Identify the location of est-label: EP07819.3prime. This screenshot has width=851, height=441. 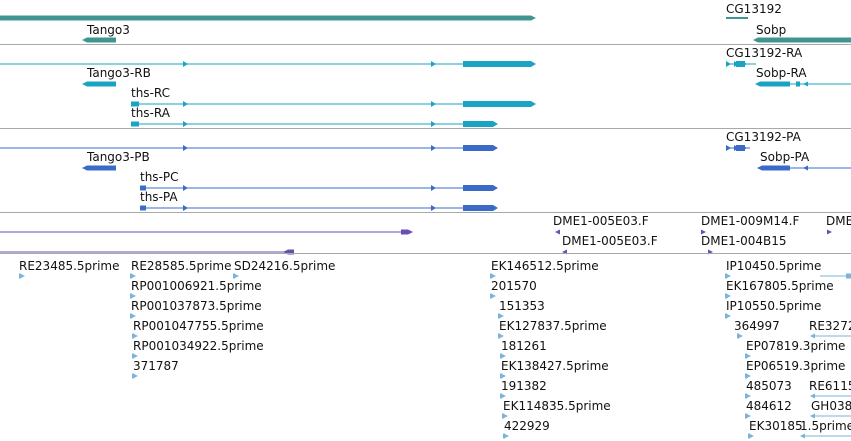
(796, 346).